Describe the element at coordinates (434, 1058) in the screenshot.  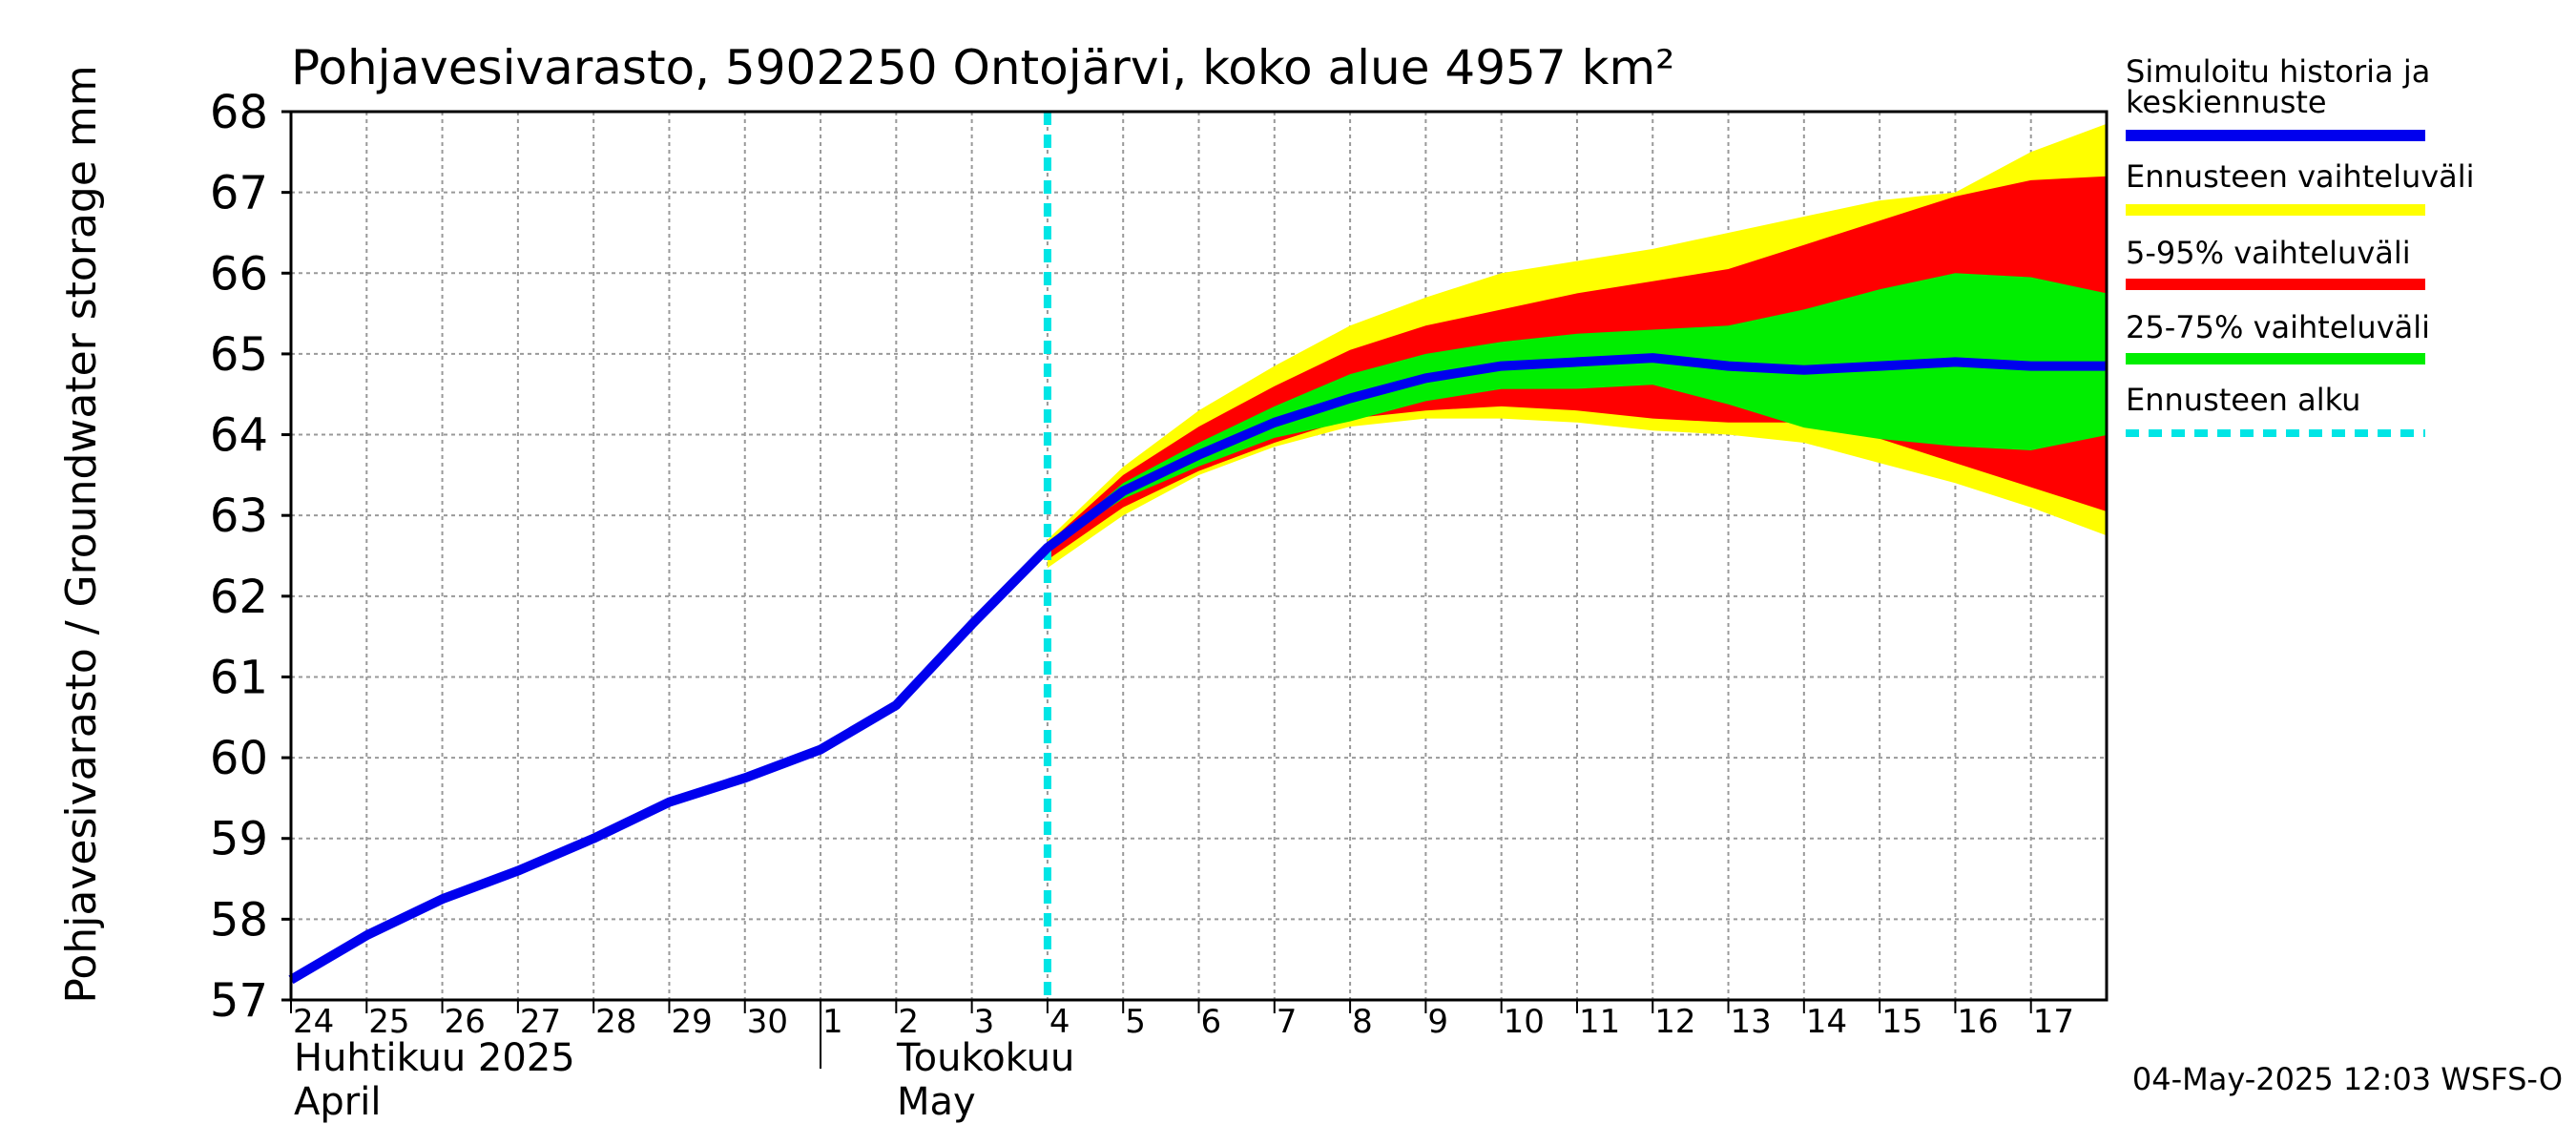
I see `month-label-april-fi: Huhtikuu 2025` at that location.